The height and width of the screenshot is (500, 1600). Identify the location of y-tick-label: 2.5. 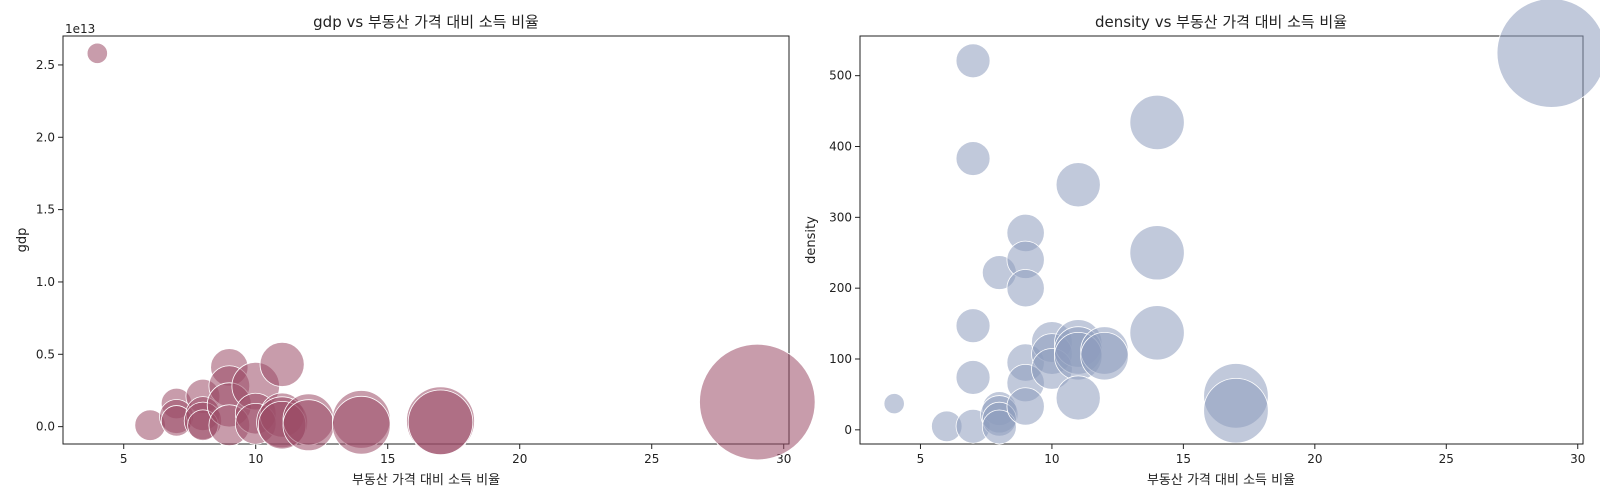
(45, 65).